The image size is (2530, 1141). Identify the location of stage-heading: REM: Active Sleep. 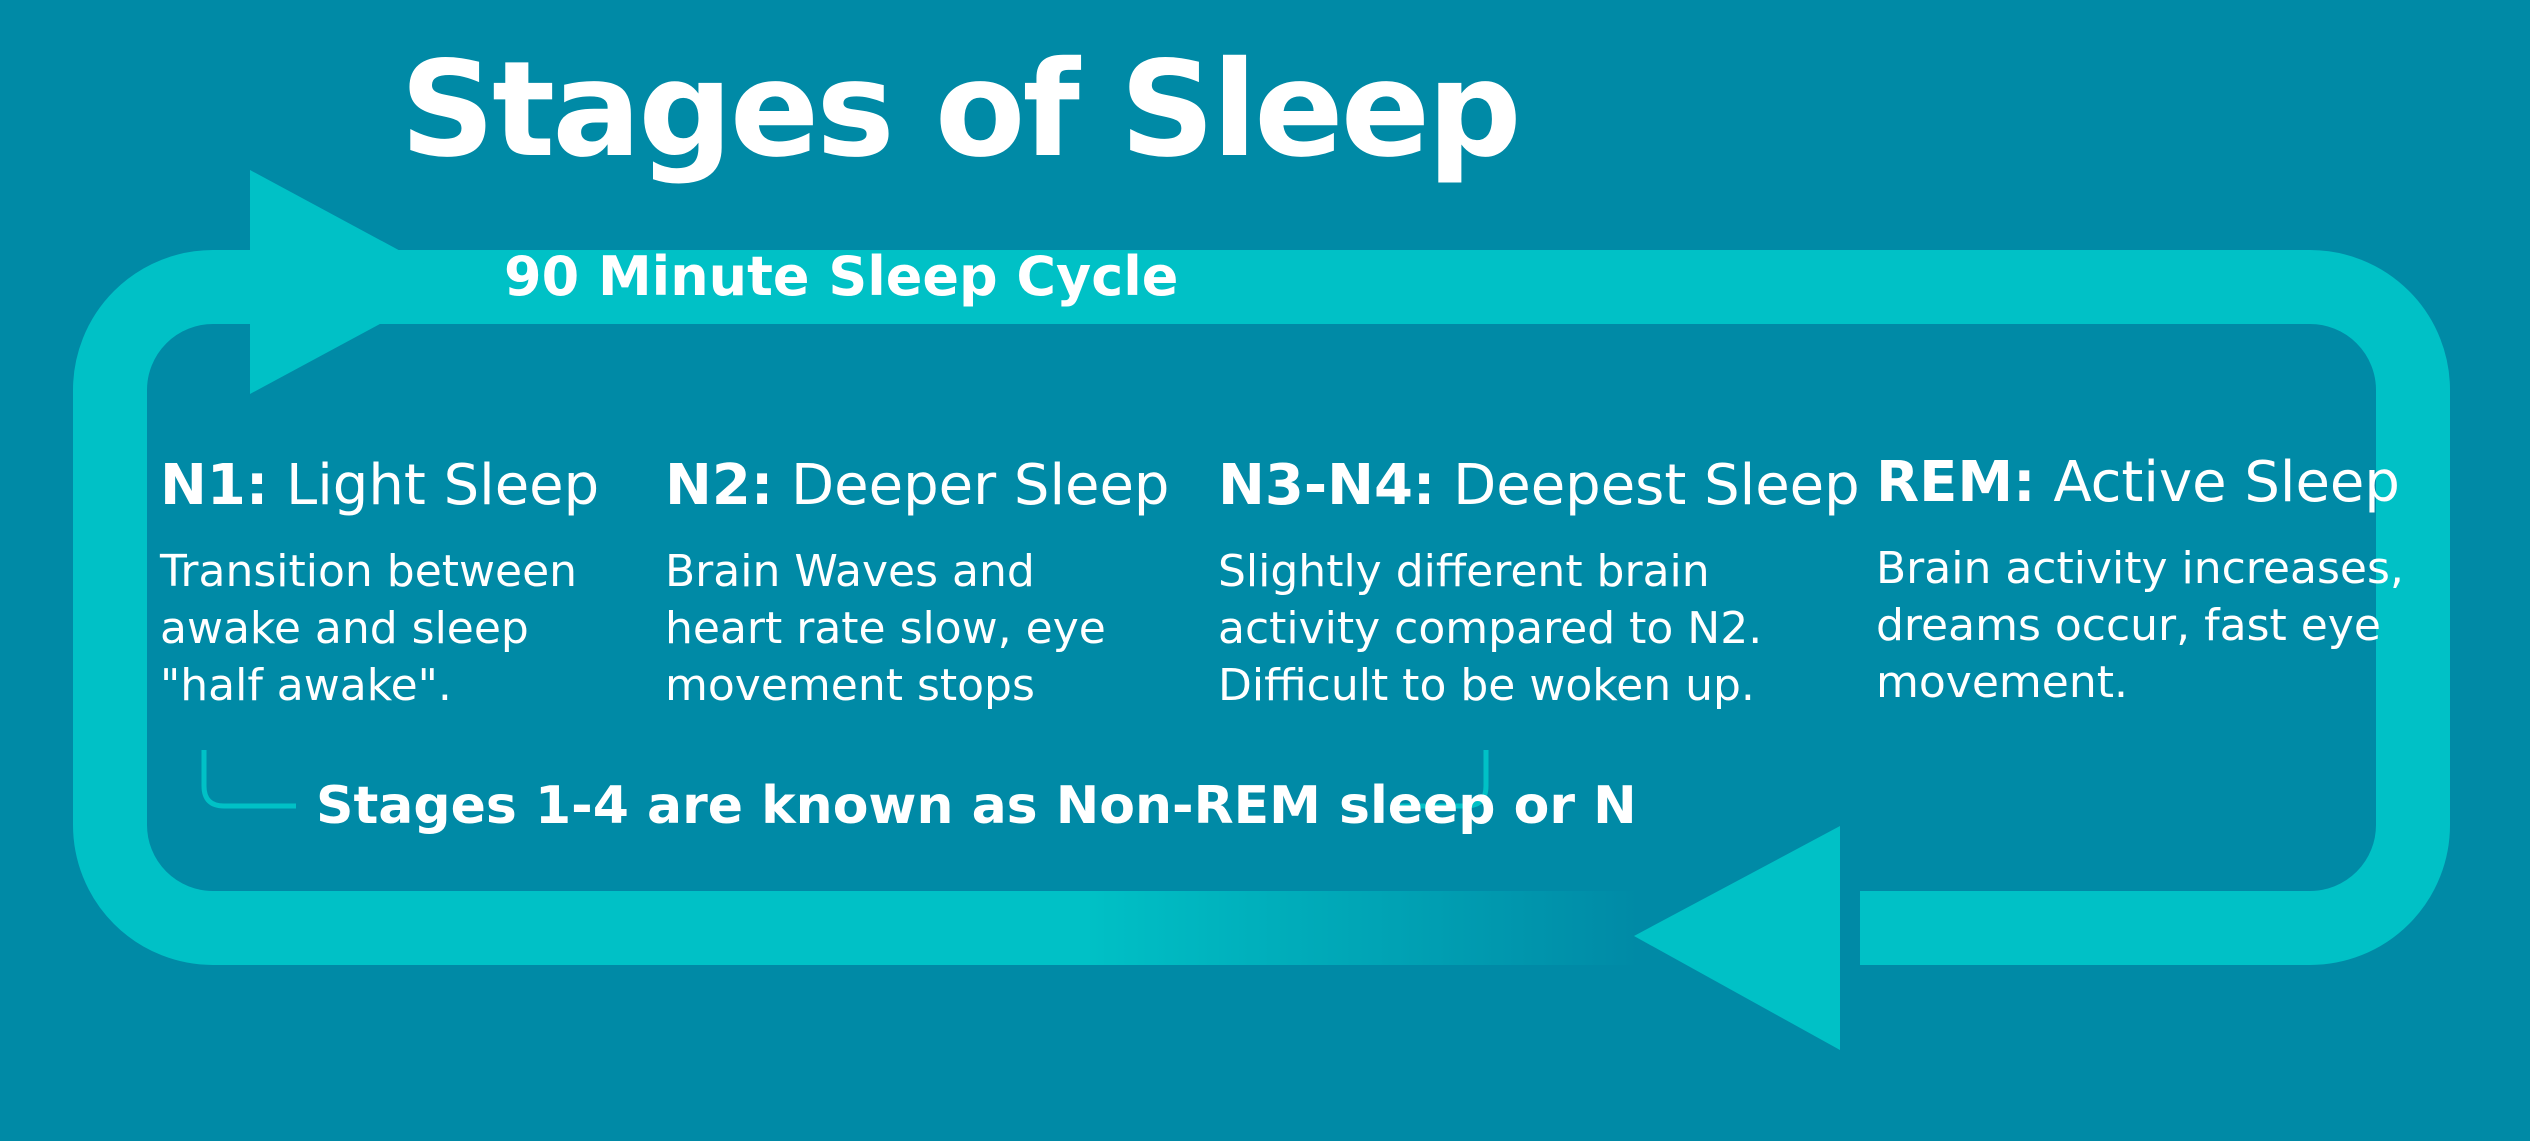
(2140, 483).